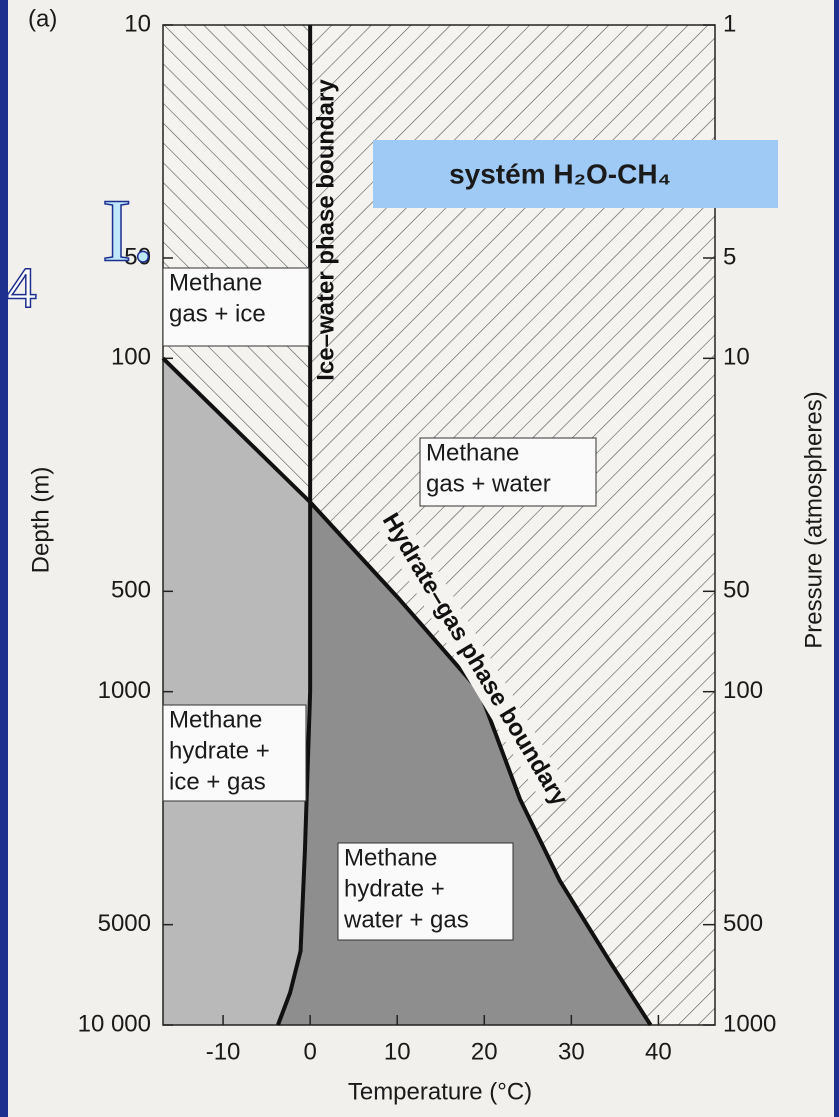  Describe the element at coordinates (114, 1023) in the screenshot. I see `y-tick-label: 10 000` at that location.